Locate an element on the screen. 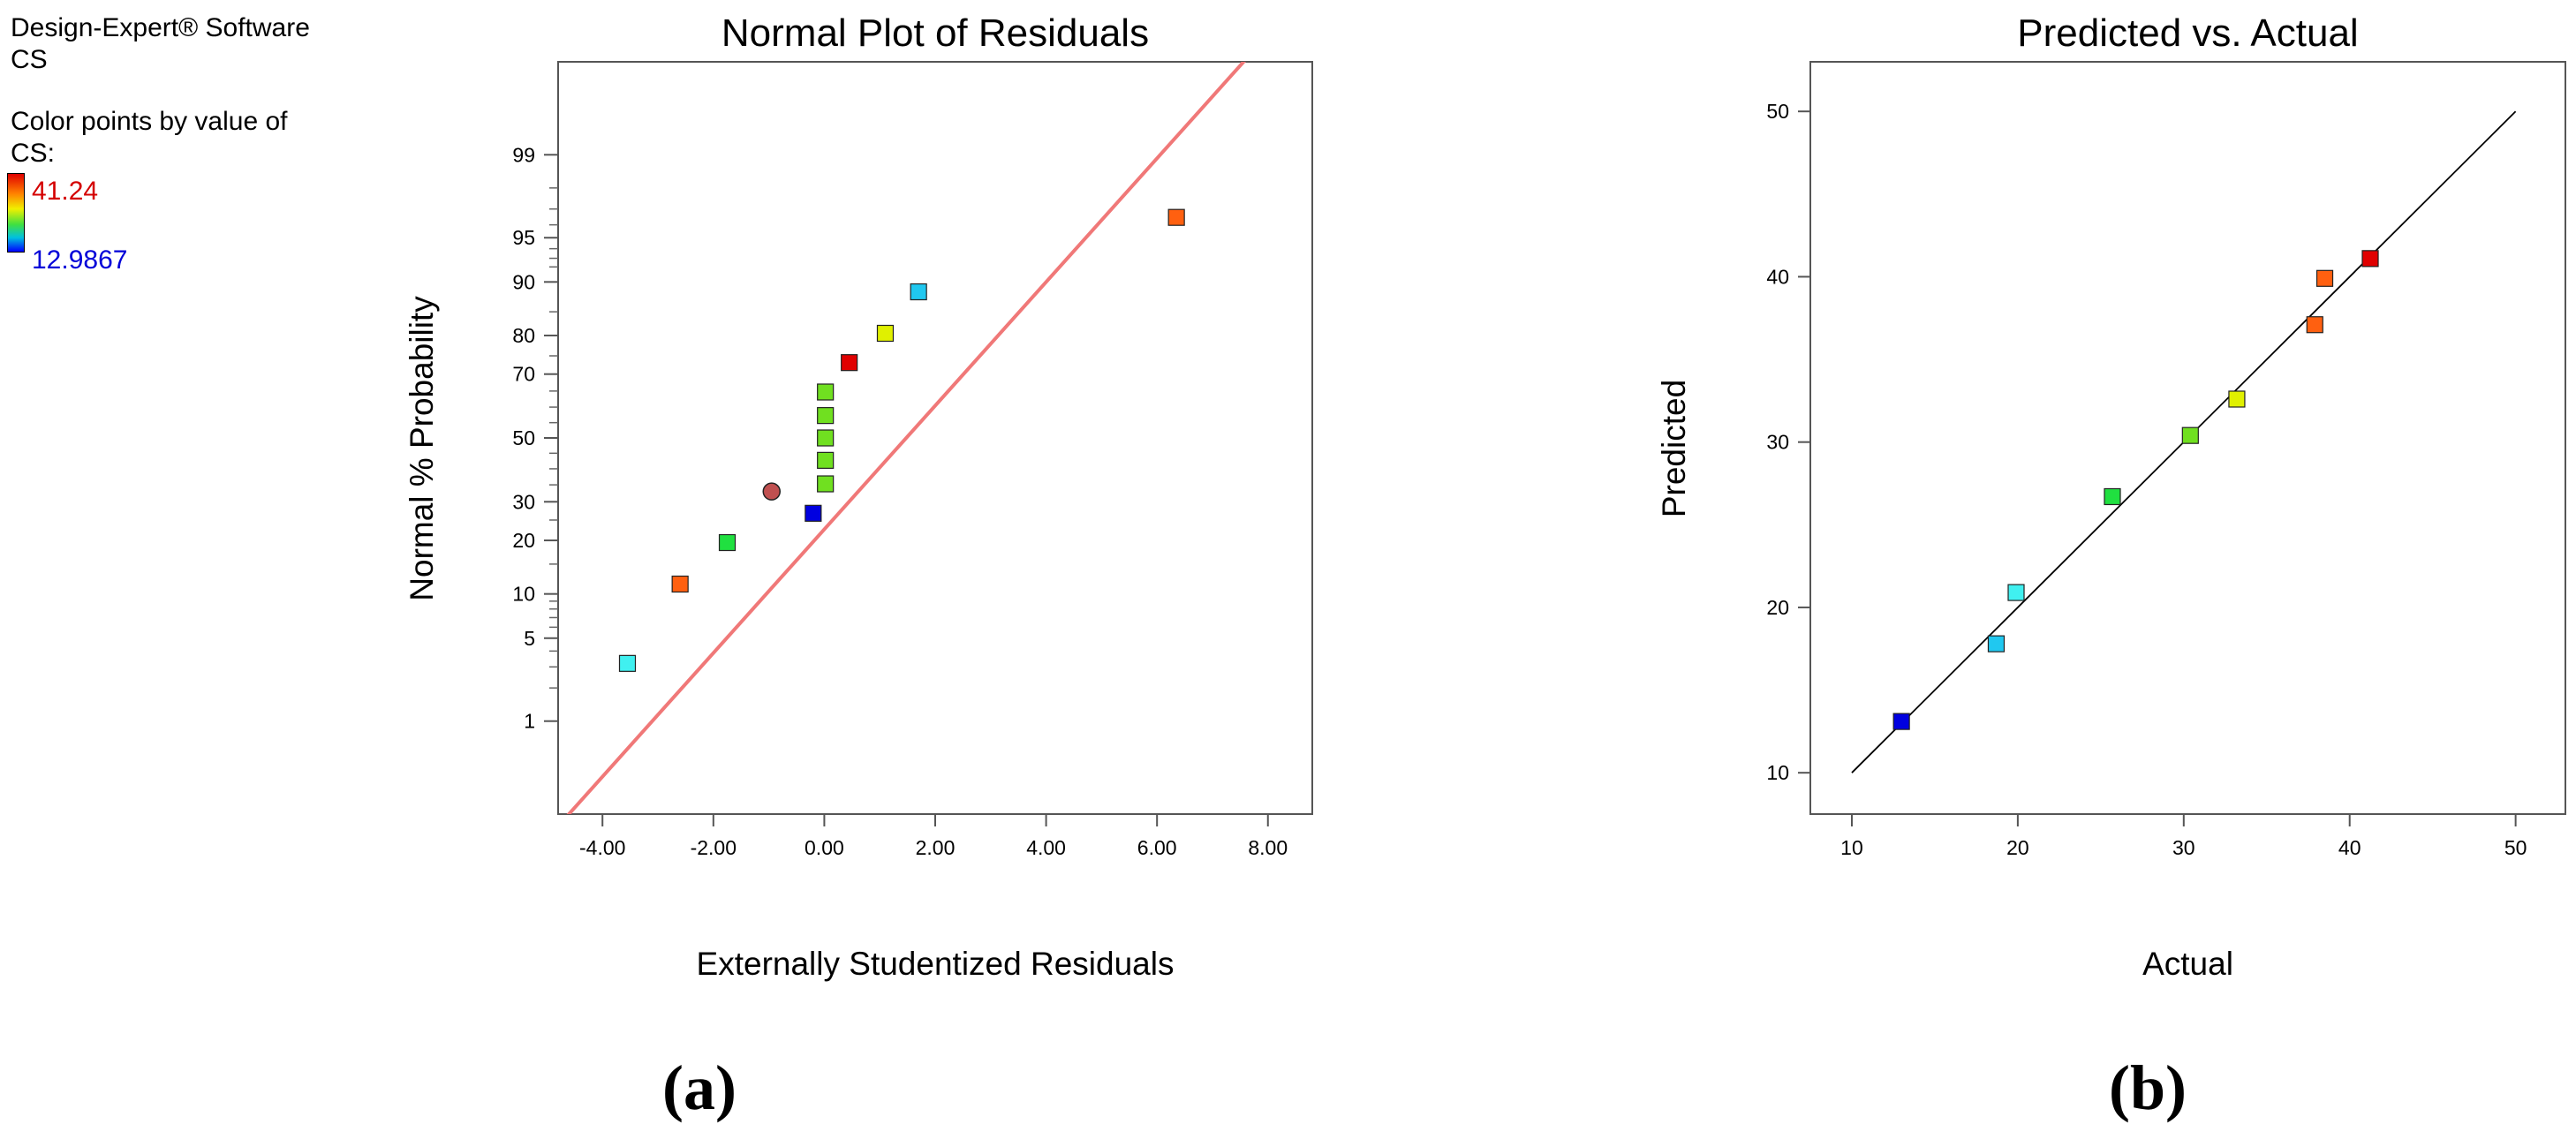 This screenshot has width=2576, height=1124. plot-a-y-tick-label: 5 is located at coordinates (529, 638).